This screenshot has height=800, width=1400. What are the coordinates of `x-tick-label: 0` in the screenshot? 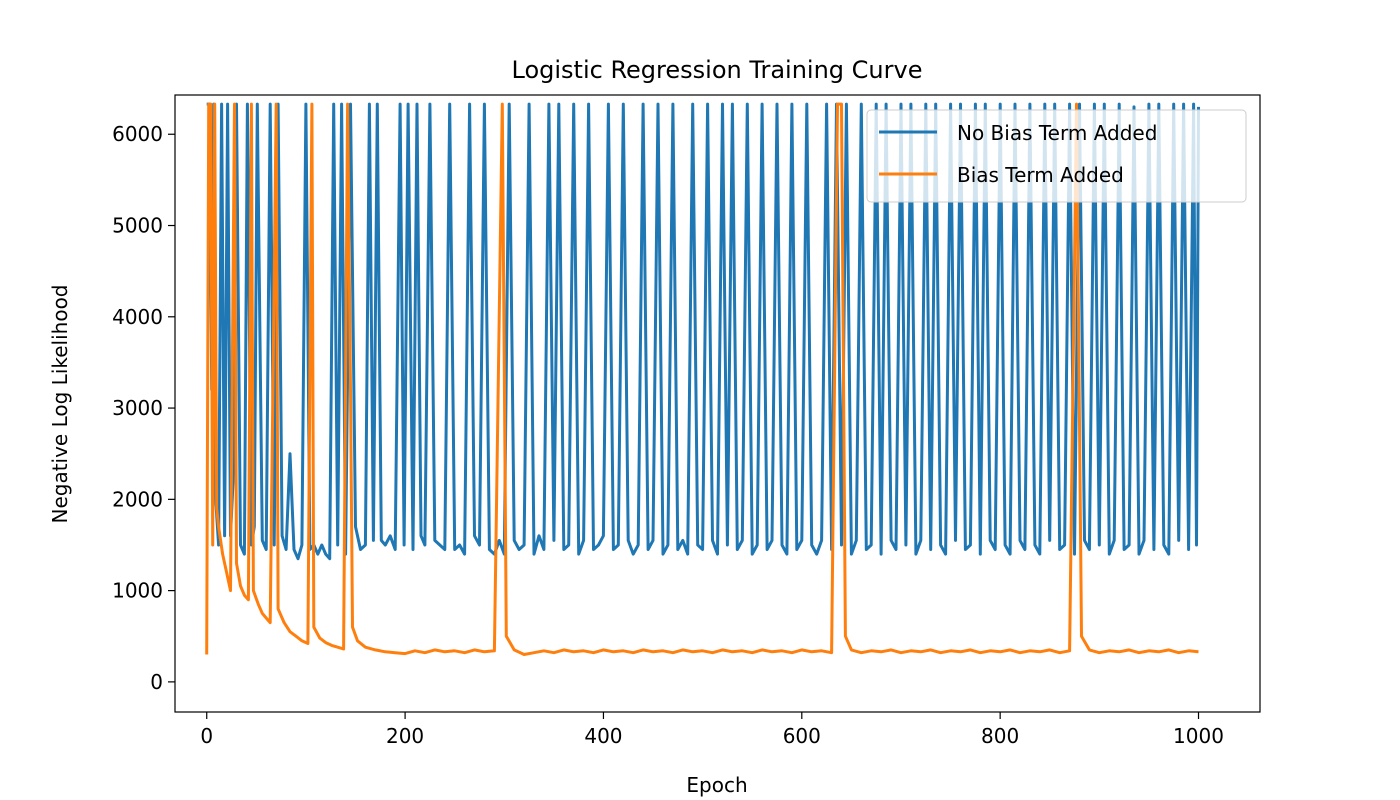 It's located at (206, 736).